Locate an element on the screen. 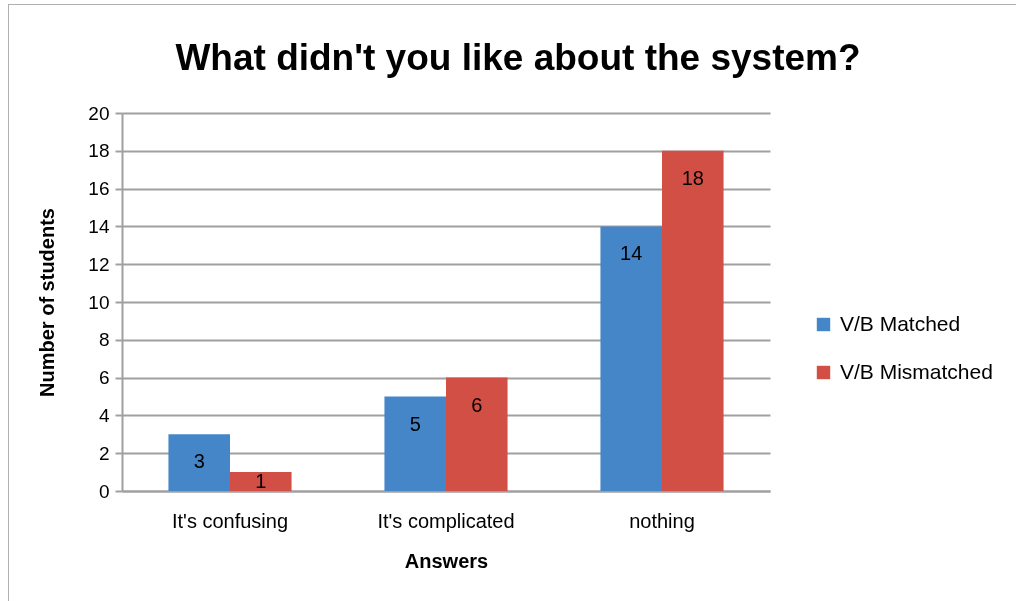 This screenshot has width=1018, height=601. data-label: 5 is located at coordinates (415, 423).